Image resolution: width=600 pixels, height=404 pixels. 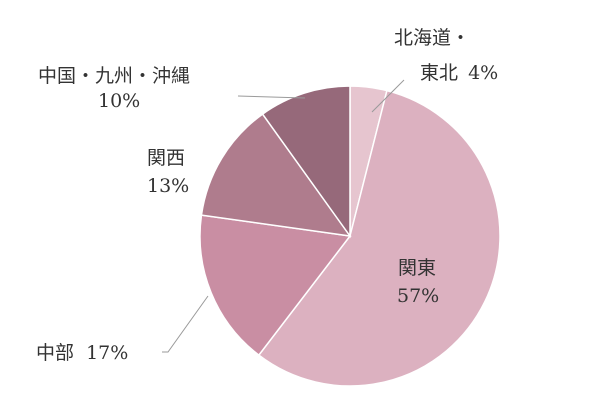 What do you see at coordinates (275, 285) in the screenshot?
I see `pie-slice-chubu` at bounding box center [275, 285].